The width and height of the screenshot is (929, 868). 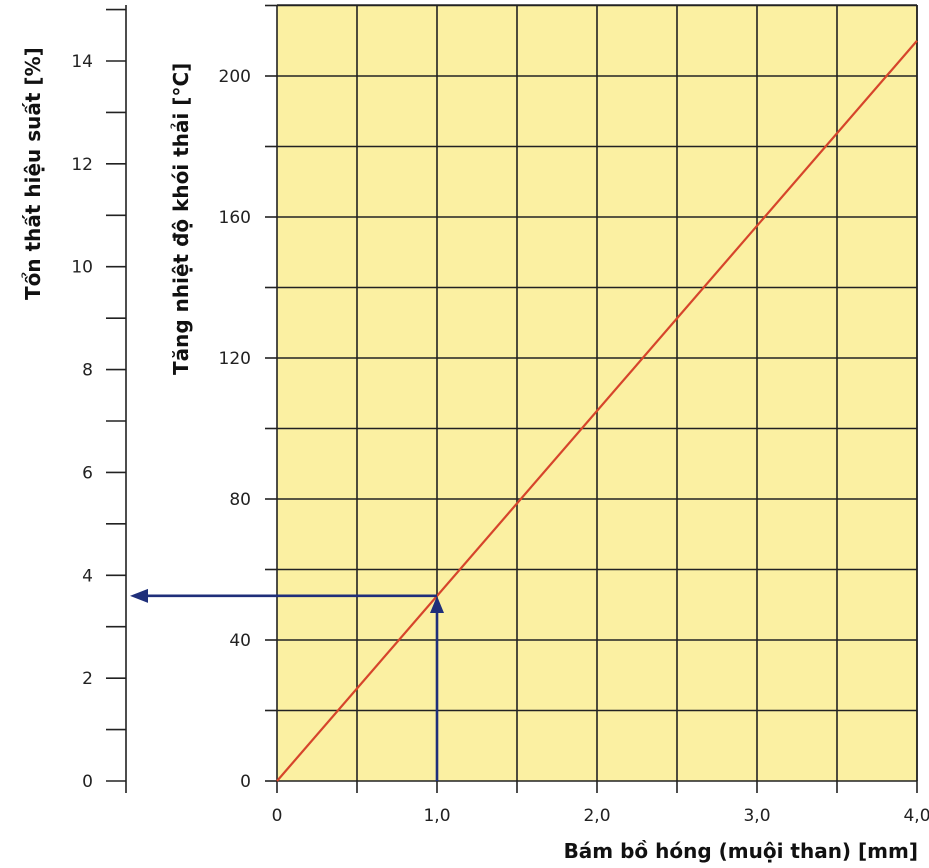 What do you see at coordinates (235, 218) in the screenshot?
I see `y-tick-label: 160` at bounding box center [235, 218].